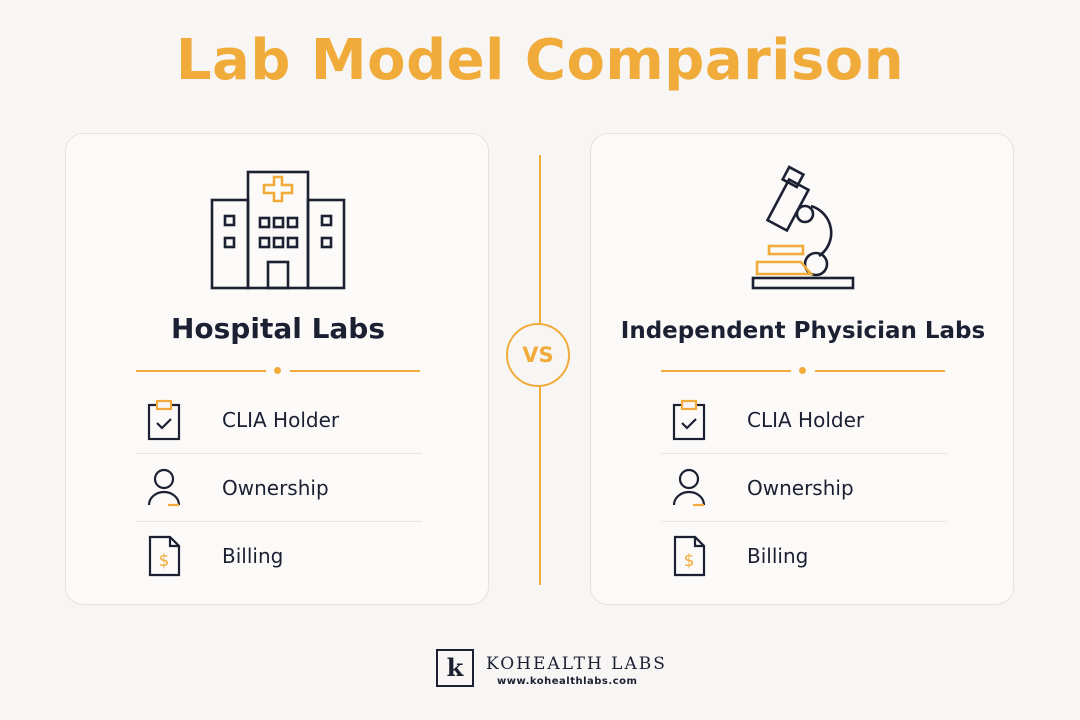  Describe the element at coordinates (538, 355) in the screenshot. I see `vs-badge: VS` at that location.